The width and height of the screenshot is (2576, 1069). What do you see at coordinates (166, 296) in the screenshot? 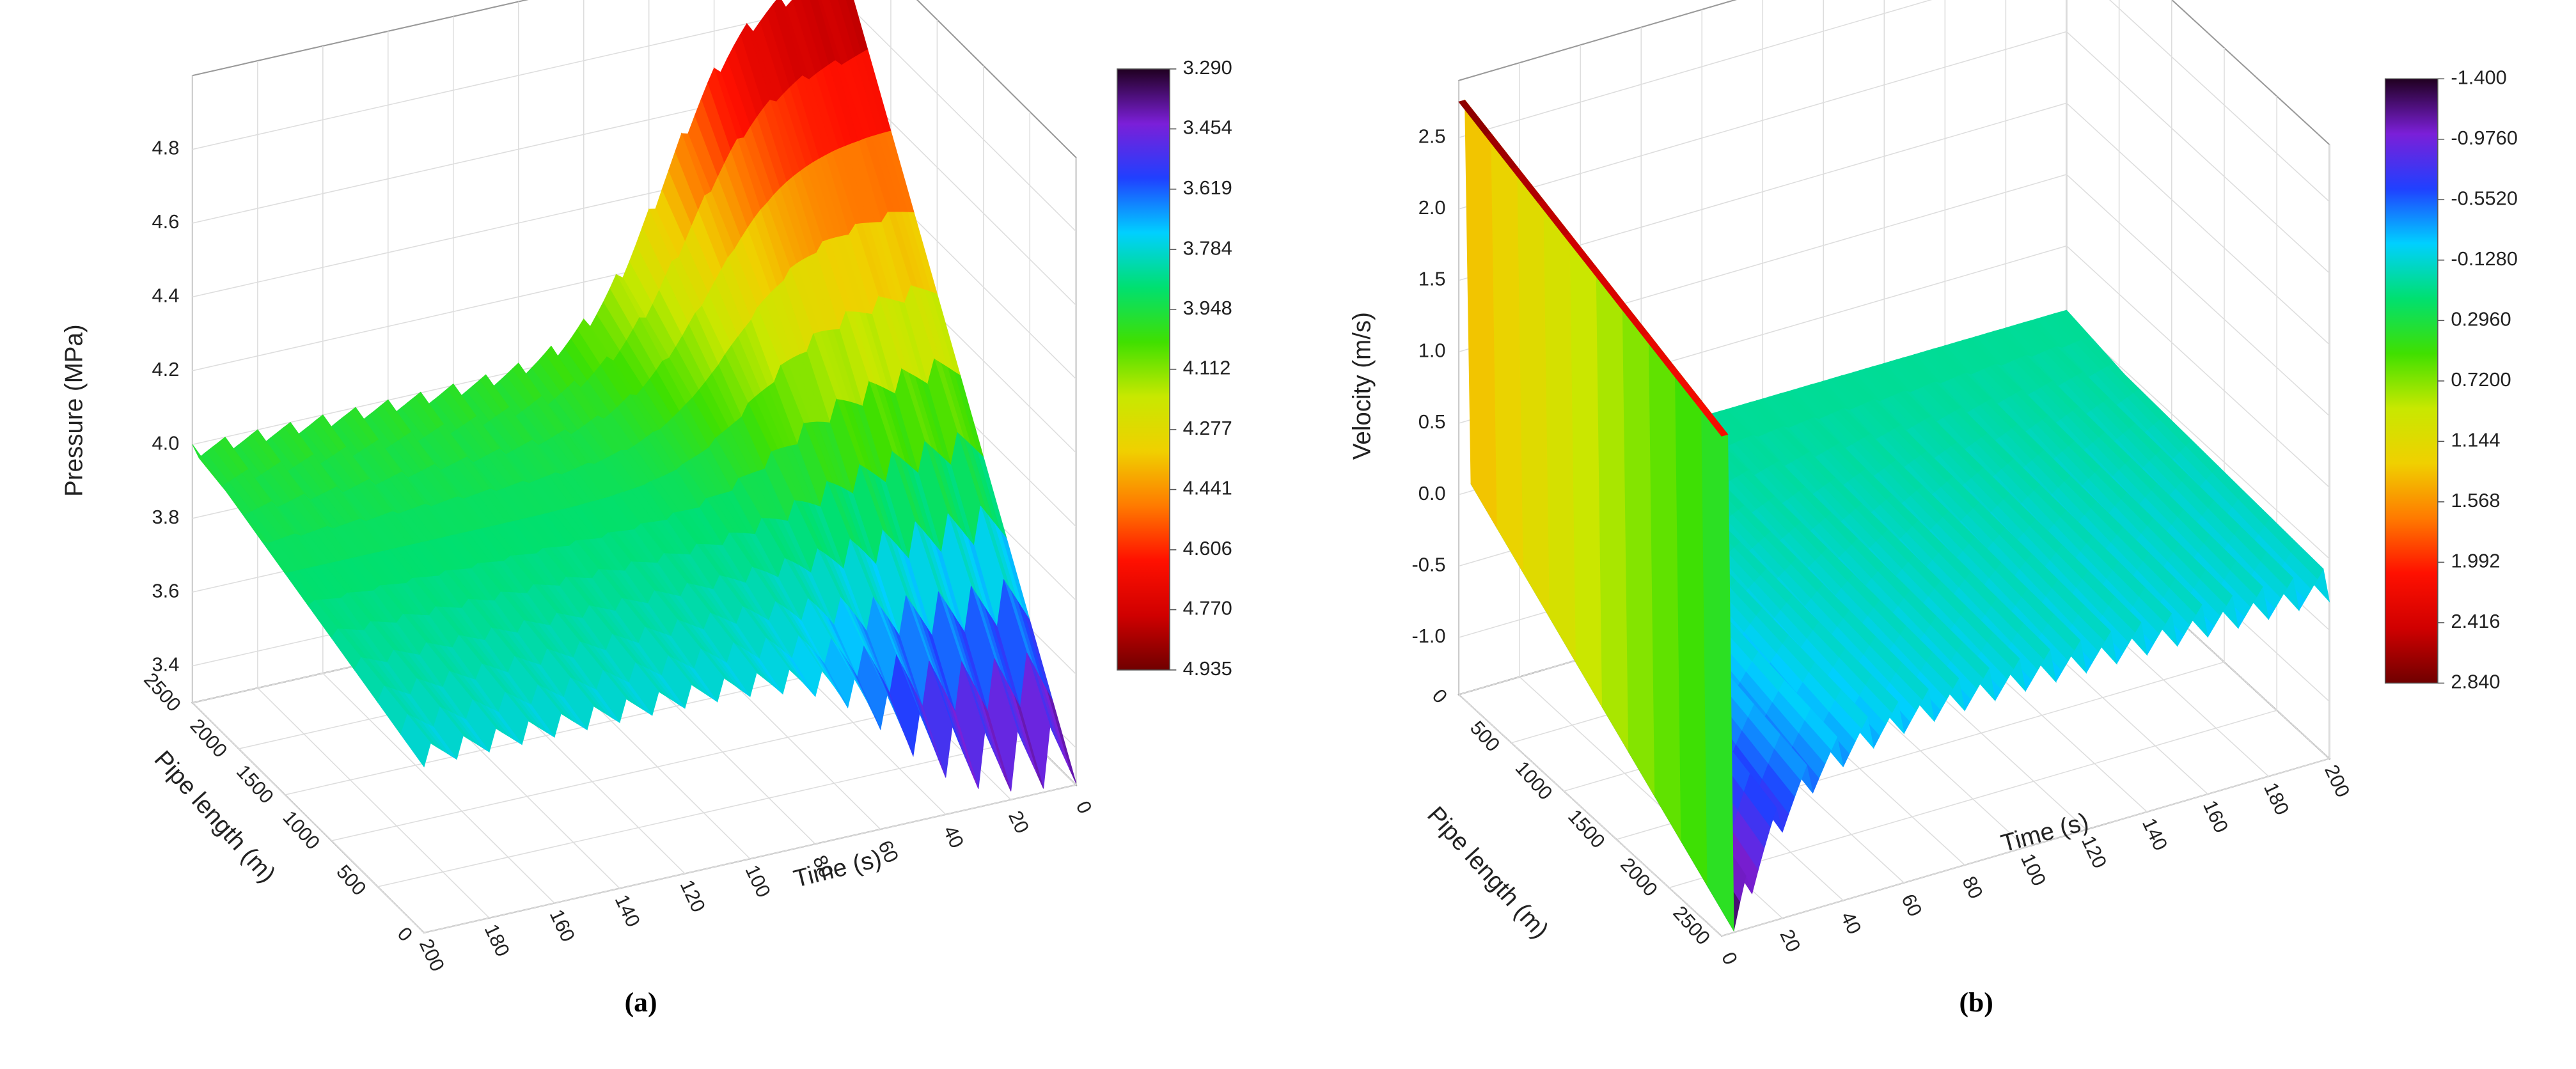
I see `z-tick-label: 4.4` at bounding box center [166, 296].